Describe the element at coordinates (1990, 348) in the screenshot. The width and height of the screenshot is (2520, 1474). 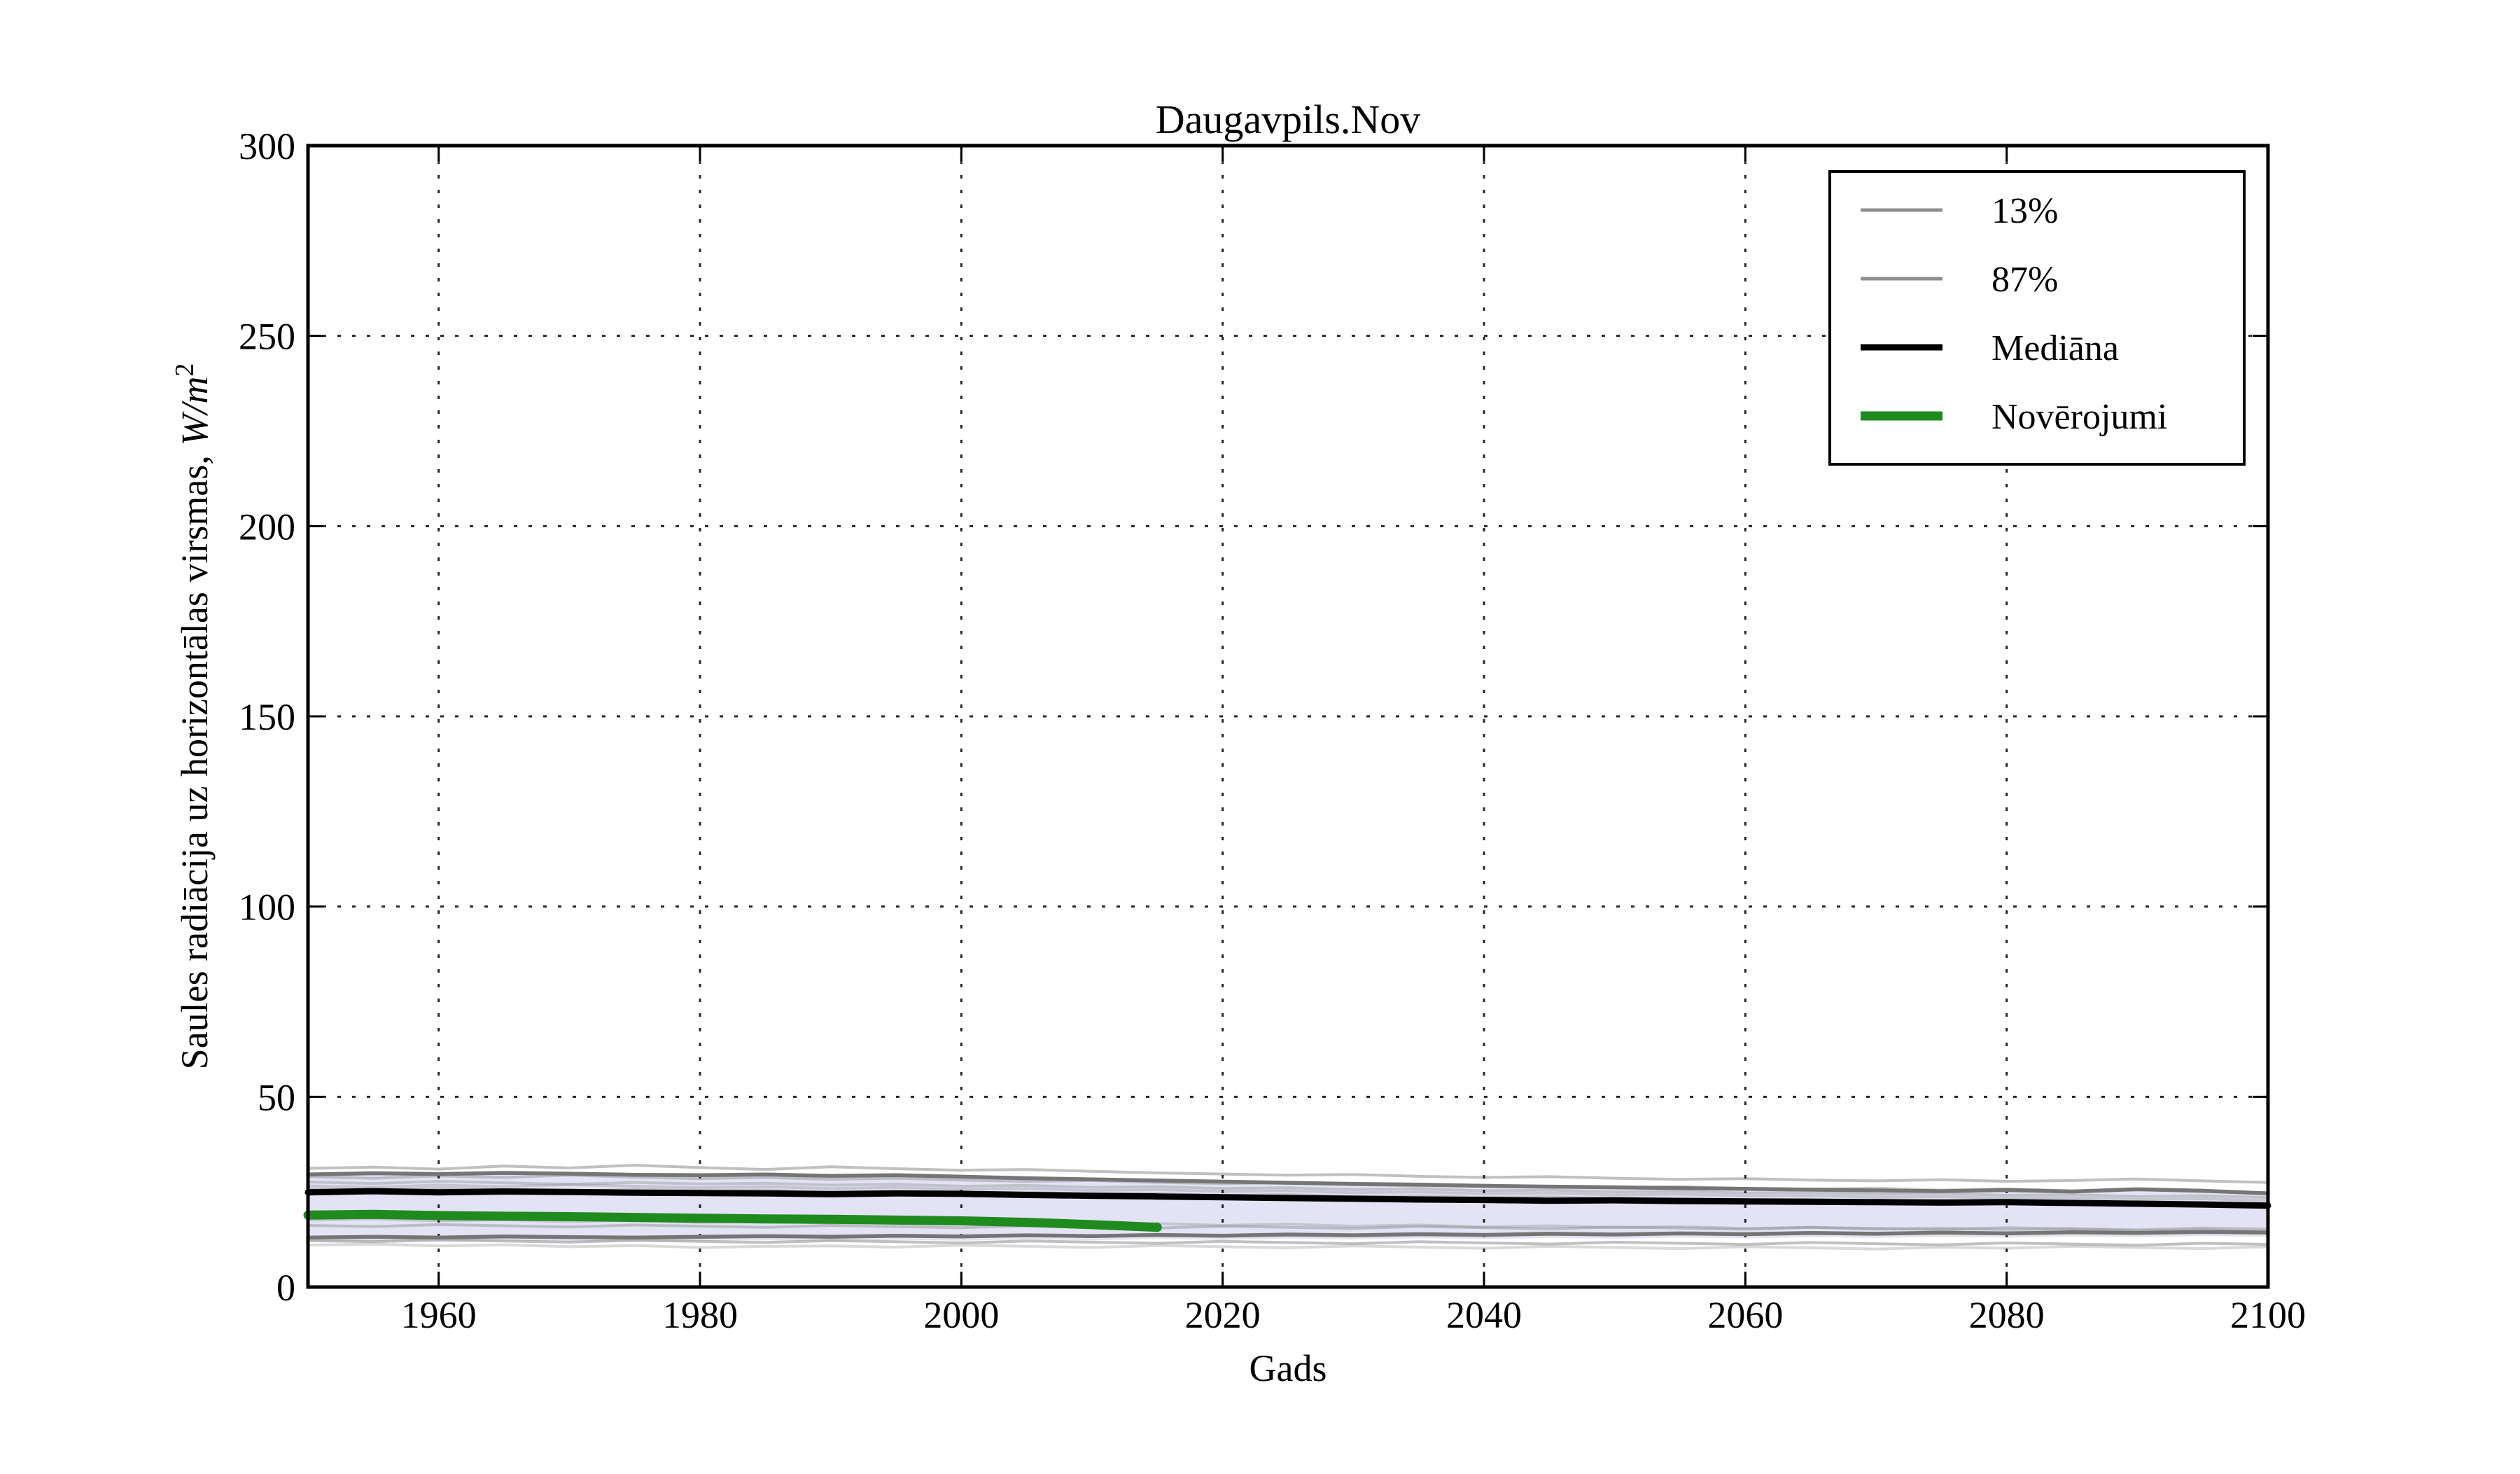
I see `legend-item-median: Mediāna` at that location.